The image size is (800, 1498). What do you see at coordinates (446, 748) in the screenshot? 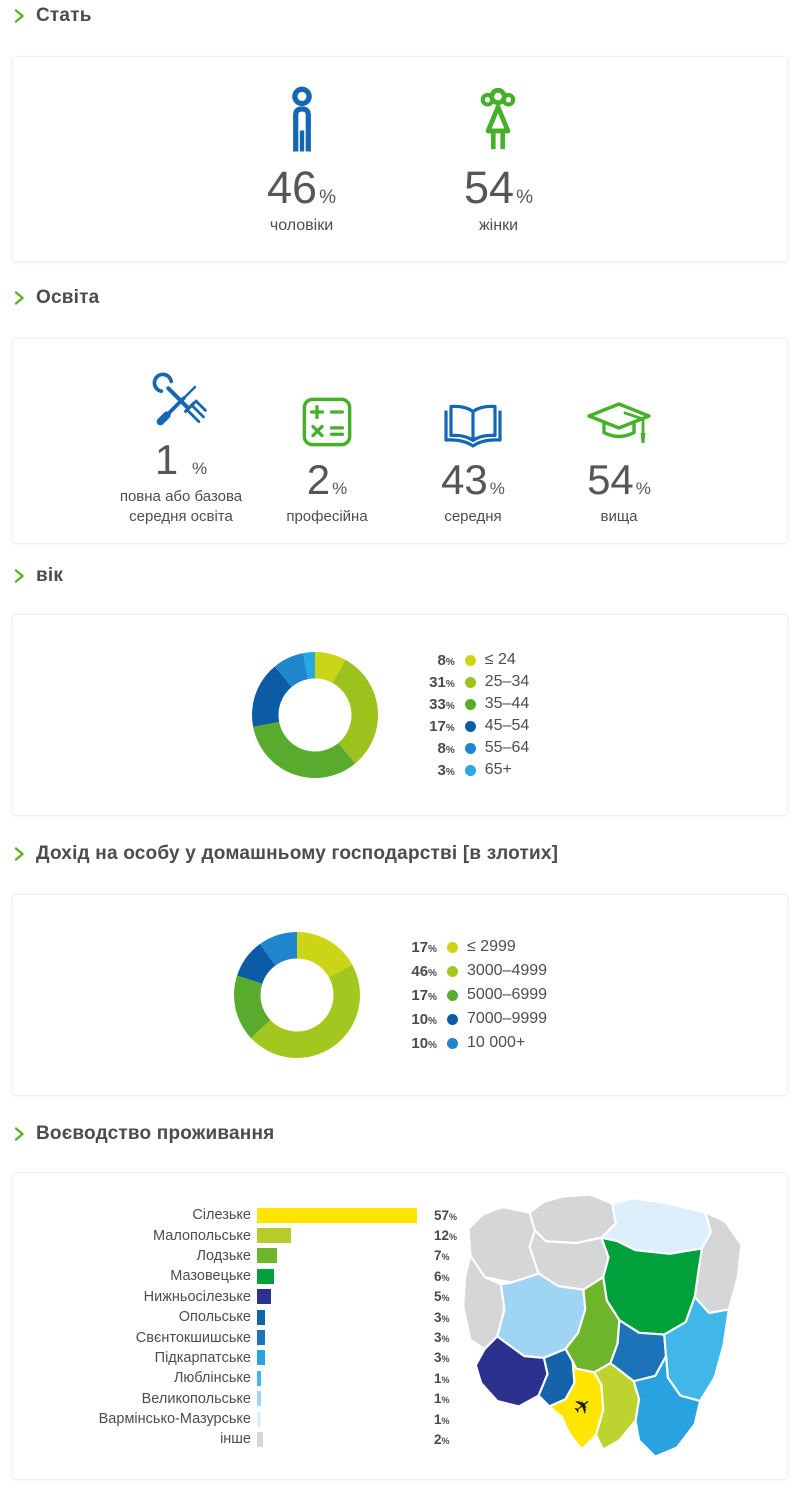
I see `legend-value: 8%` at bounding box center [446, 748].